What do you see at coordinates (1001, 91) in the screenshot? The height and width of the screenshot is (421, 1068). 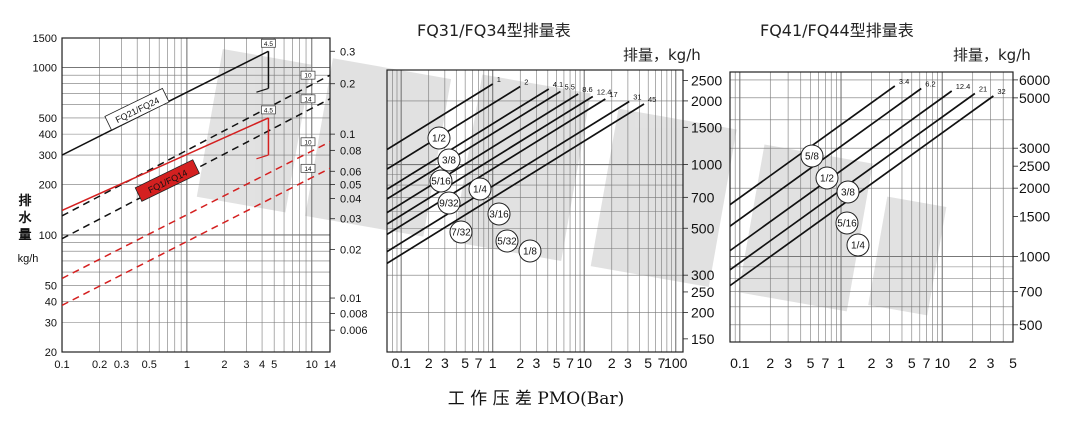 I see `series-label: 32` at bounding box center [1001, 91].